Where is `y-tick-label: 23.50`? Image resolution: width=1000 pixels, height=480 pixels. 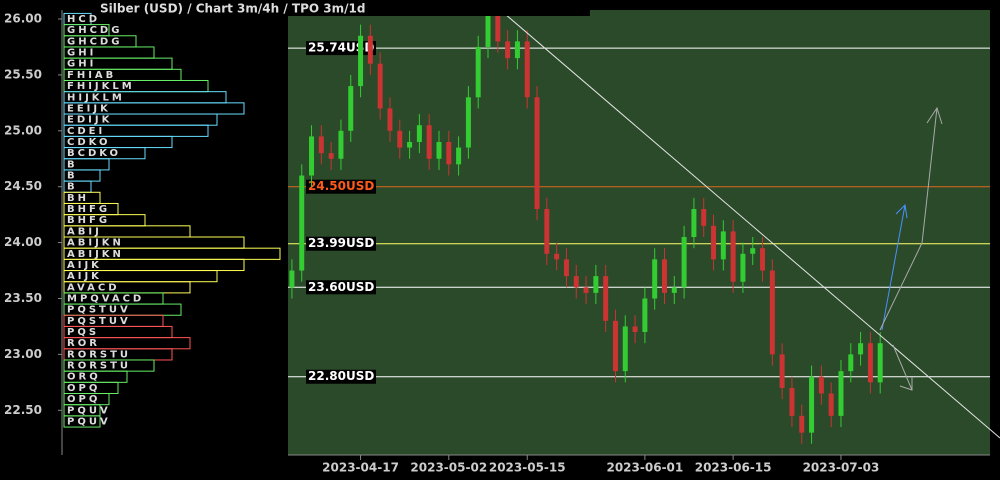 y-tick-label: 23.50 is located at coordinates (23, 298).